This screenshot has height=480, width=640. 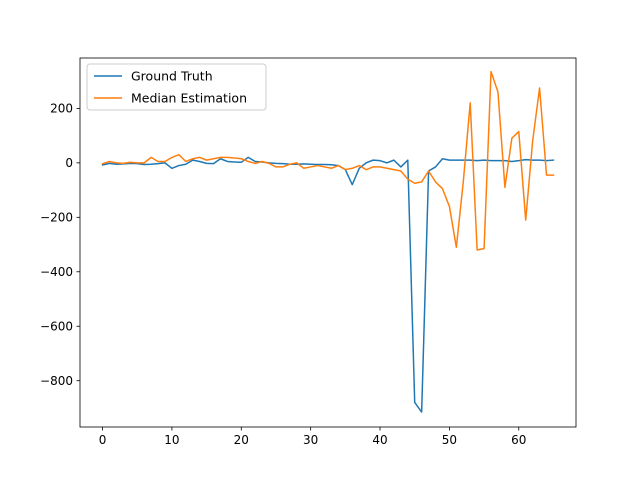 I want to click on legend-label: Median Estimation, so click(x=189, y=98).